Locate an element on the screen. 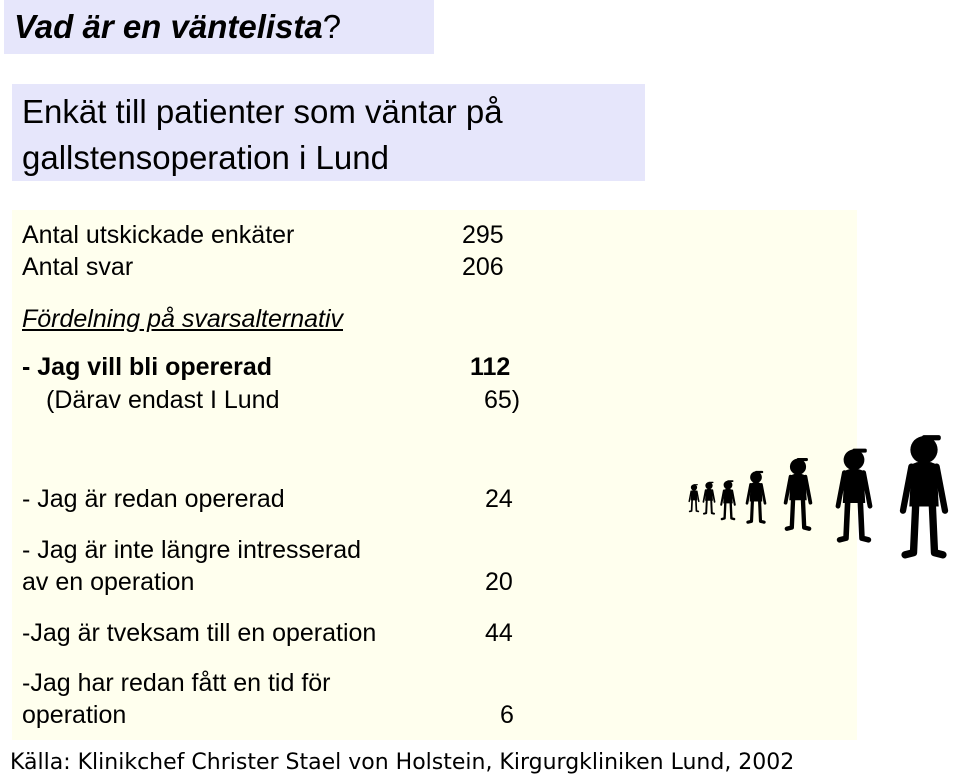 The width and height of the screenshot is (959, 777). item-want-surgery-value: 112 is located at coordinates (490, 367).